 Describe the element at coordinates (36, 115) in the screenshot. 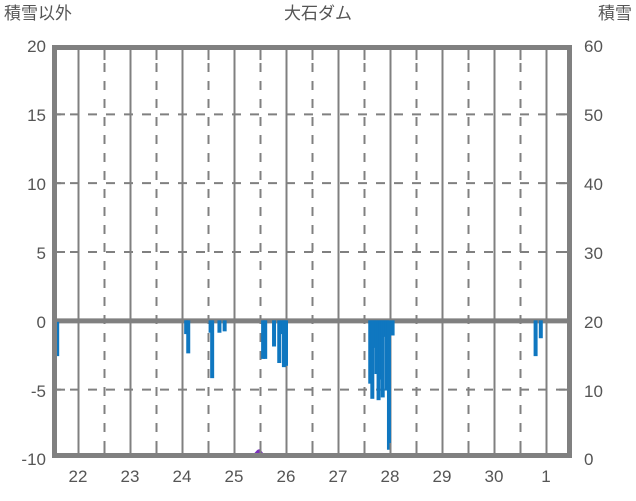

I see `left-tick-15: 15` at that location.